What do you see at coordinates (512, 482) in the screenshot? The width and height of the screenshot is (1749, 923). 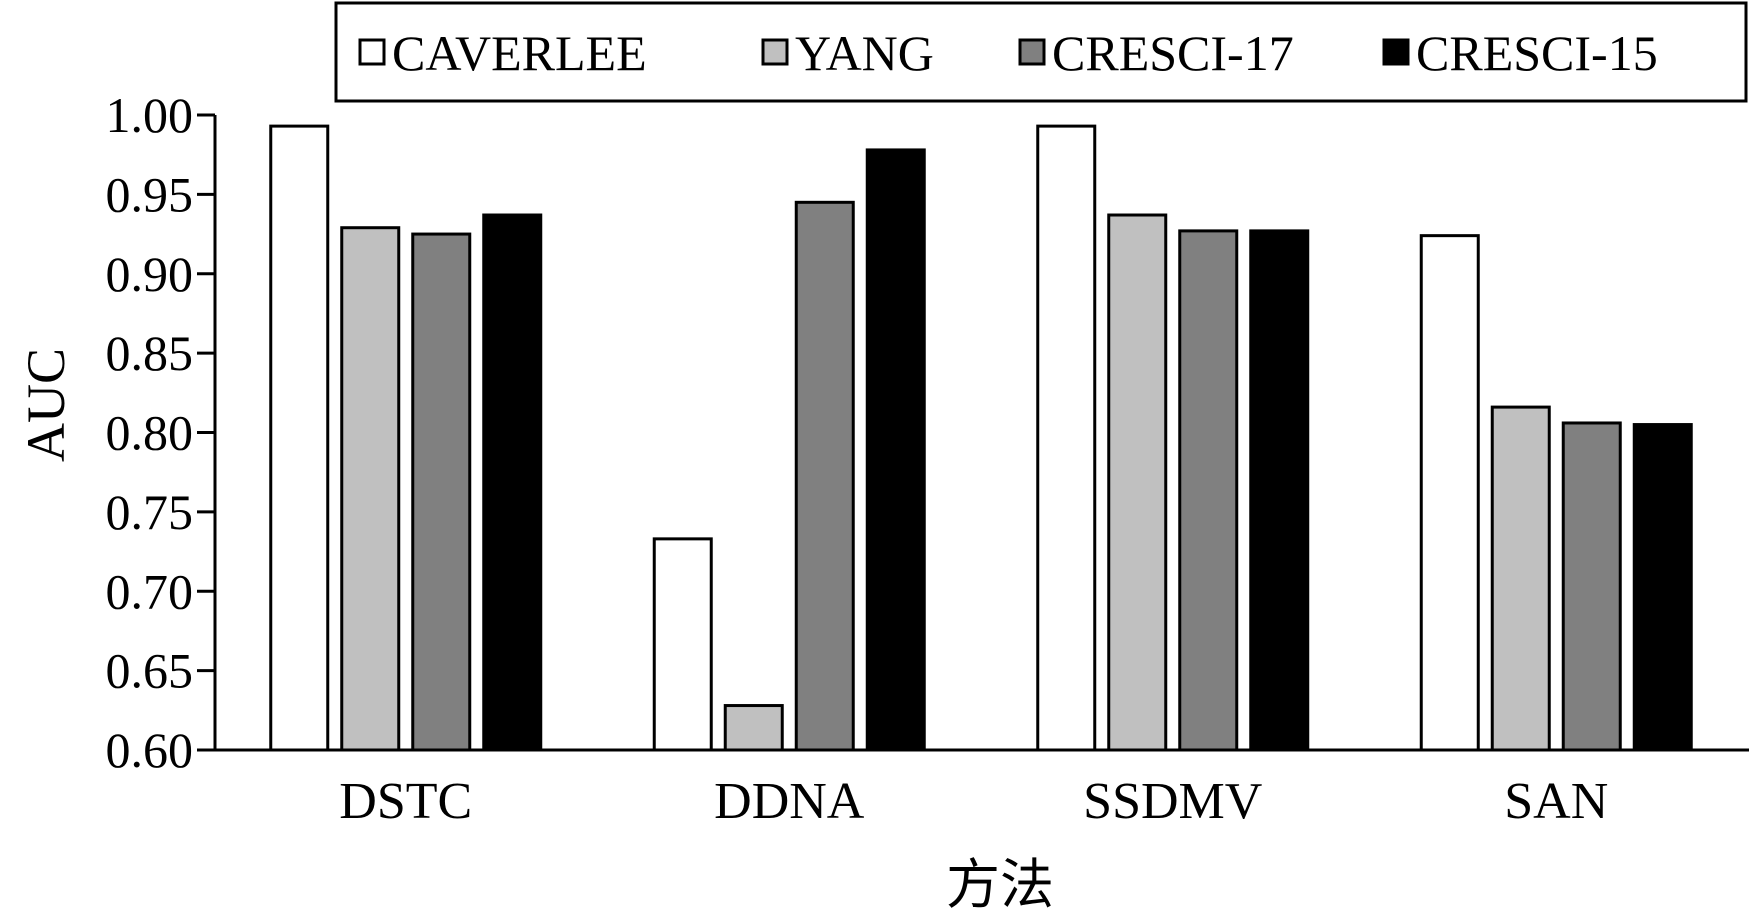 I see `bar-cresci-15-dstc` at bounding box center [512, 482].